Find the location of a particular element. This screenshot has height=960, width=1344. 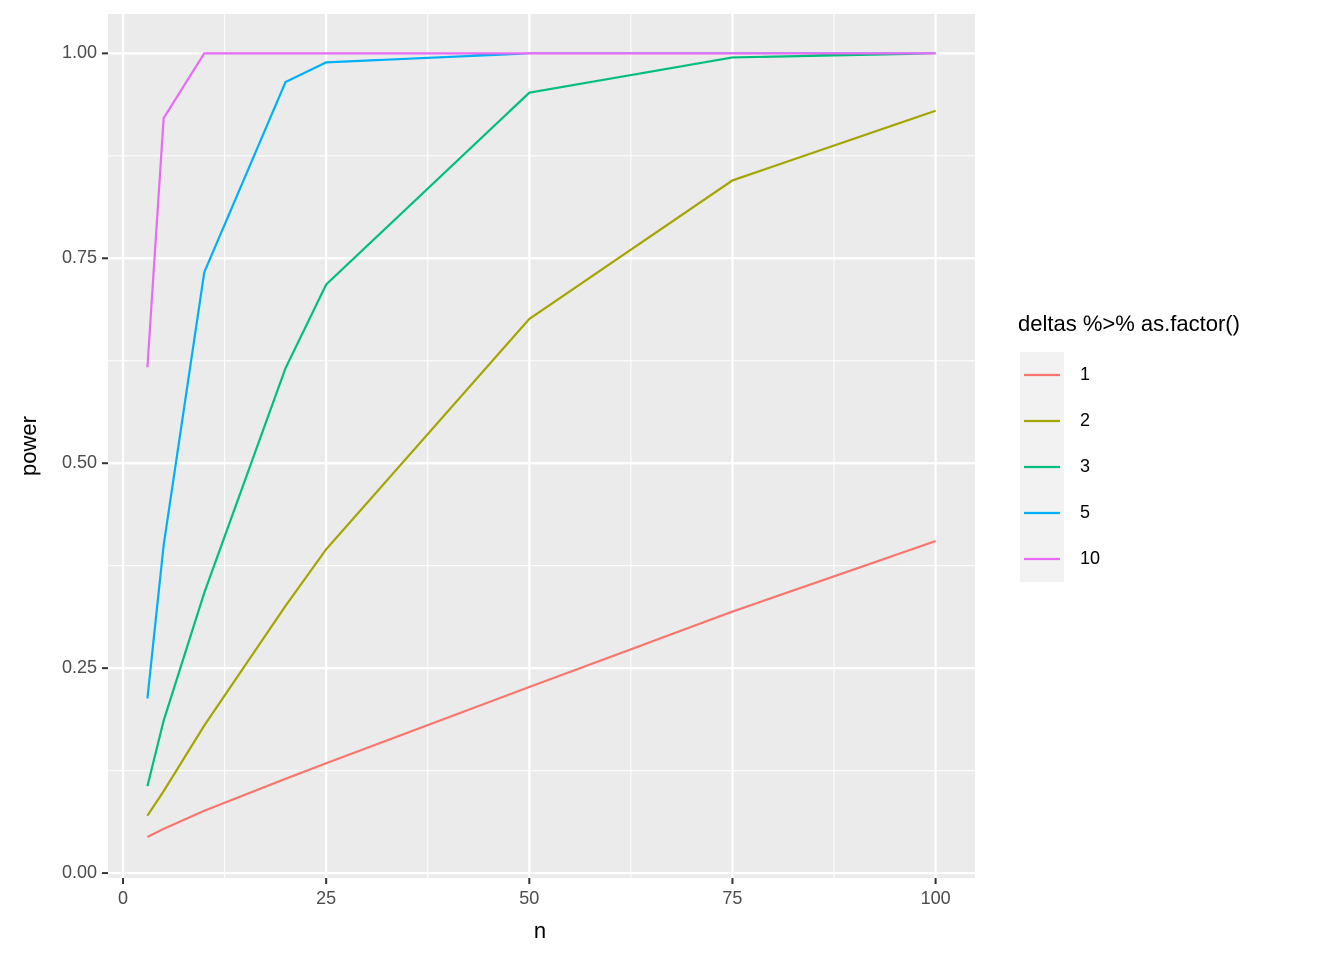

x-tick-label: 75 is located at coordinates (732, 898).